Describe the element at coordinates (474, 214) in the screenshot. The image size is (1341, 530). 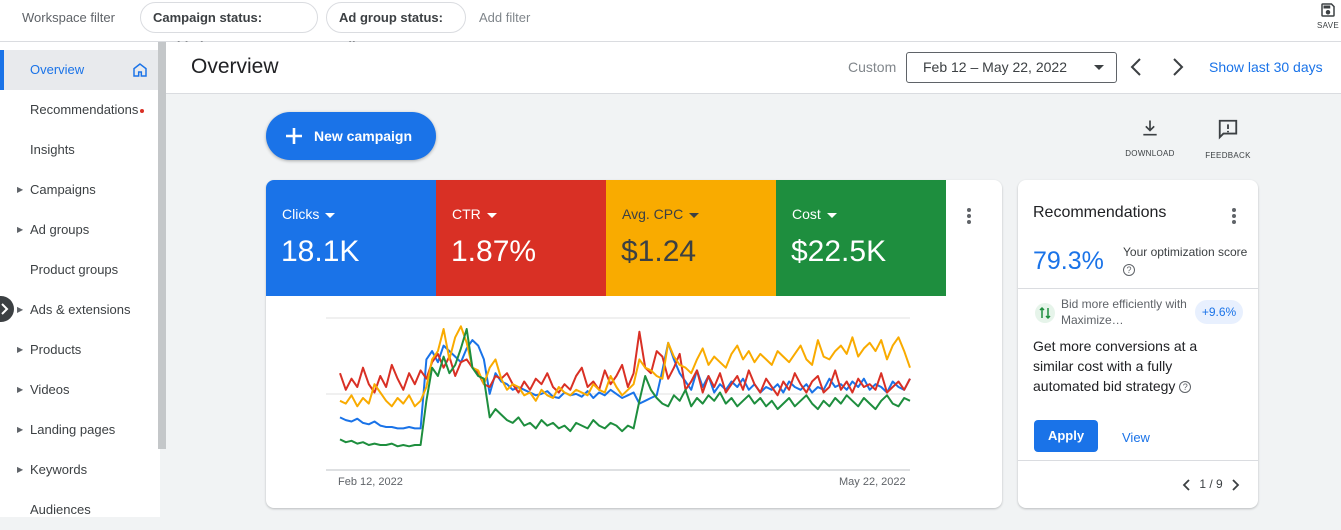
I see `metric-name: CTR` at that location.